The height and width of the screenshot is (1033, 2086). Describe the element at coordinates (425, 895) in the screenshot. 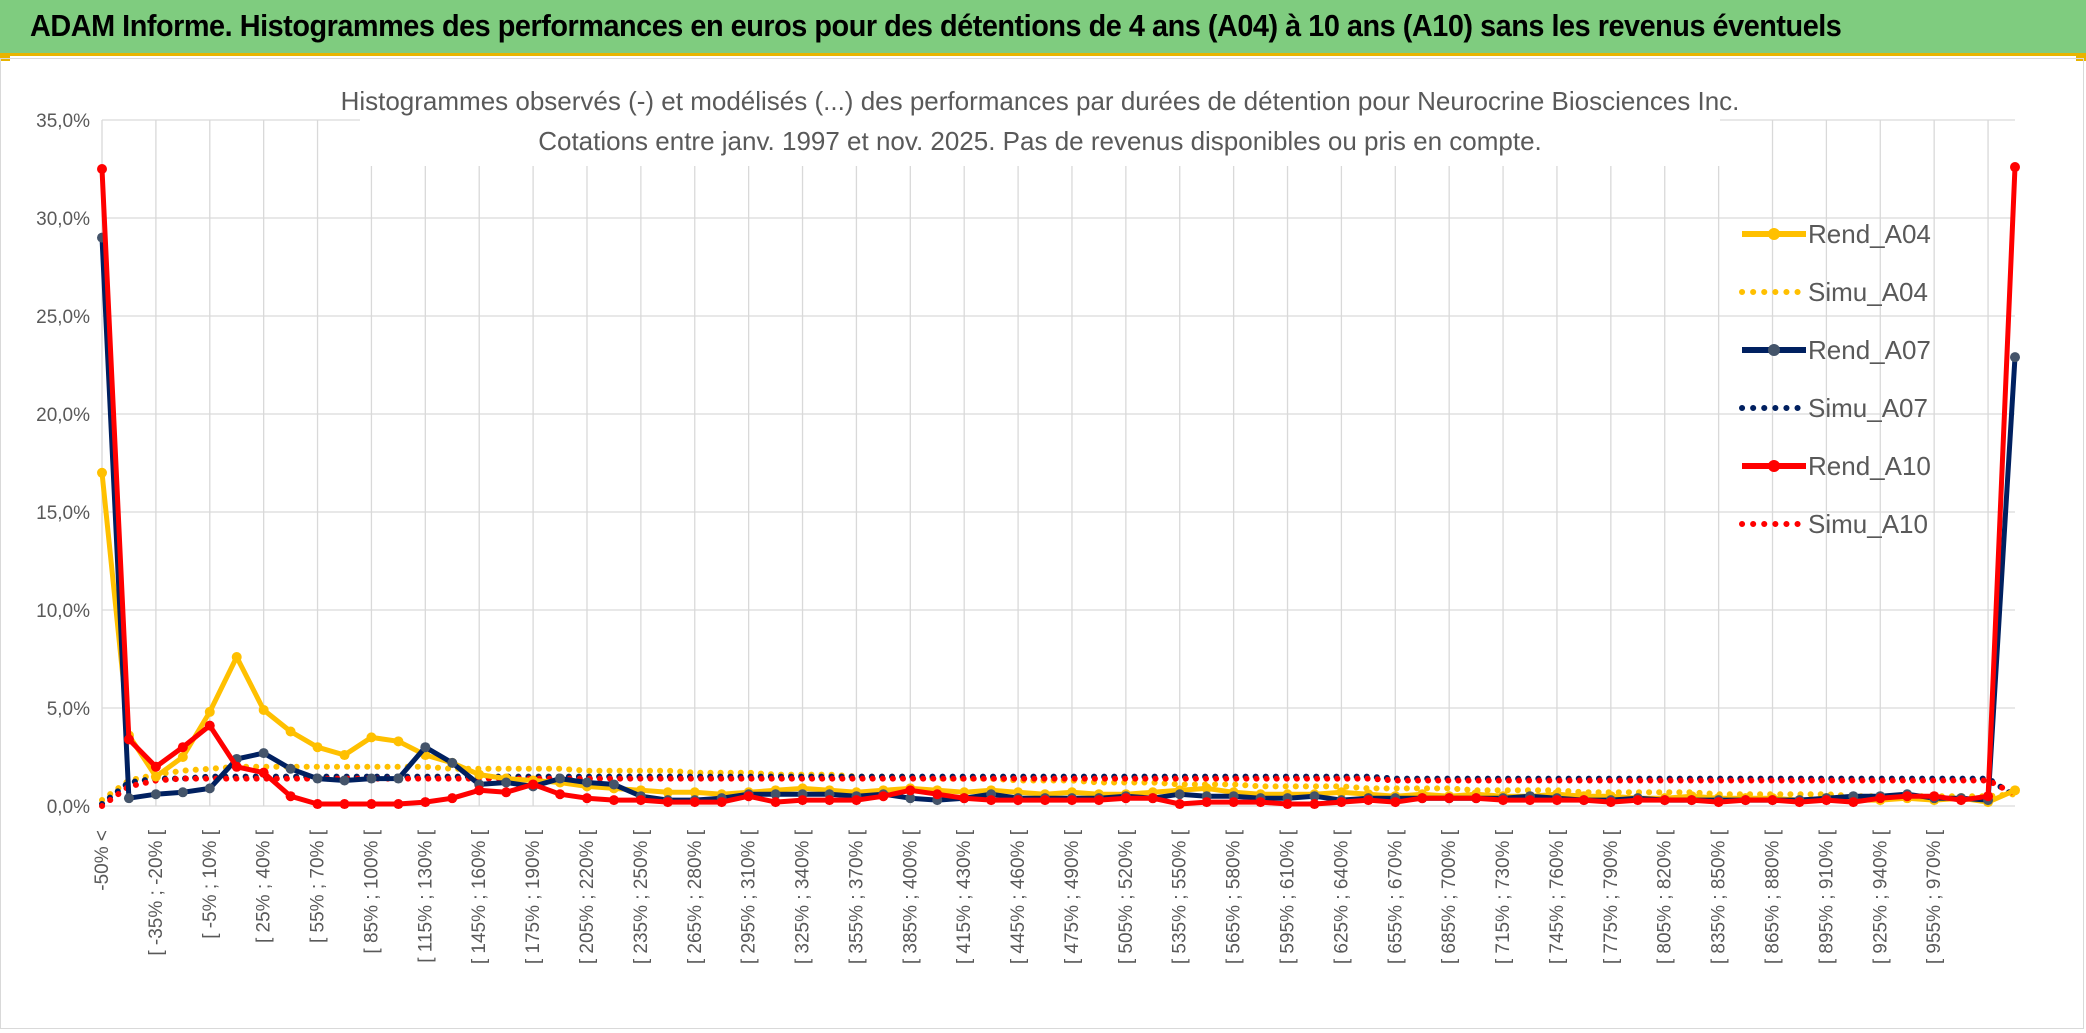

I see `x-tick-label: [ 115% ; 130% [` at that location.